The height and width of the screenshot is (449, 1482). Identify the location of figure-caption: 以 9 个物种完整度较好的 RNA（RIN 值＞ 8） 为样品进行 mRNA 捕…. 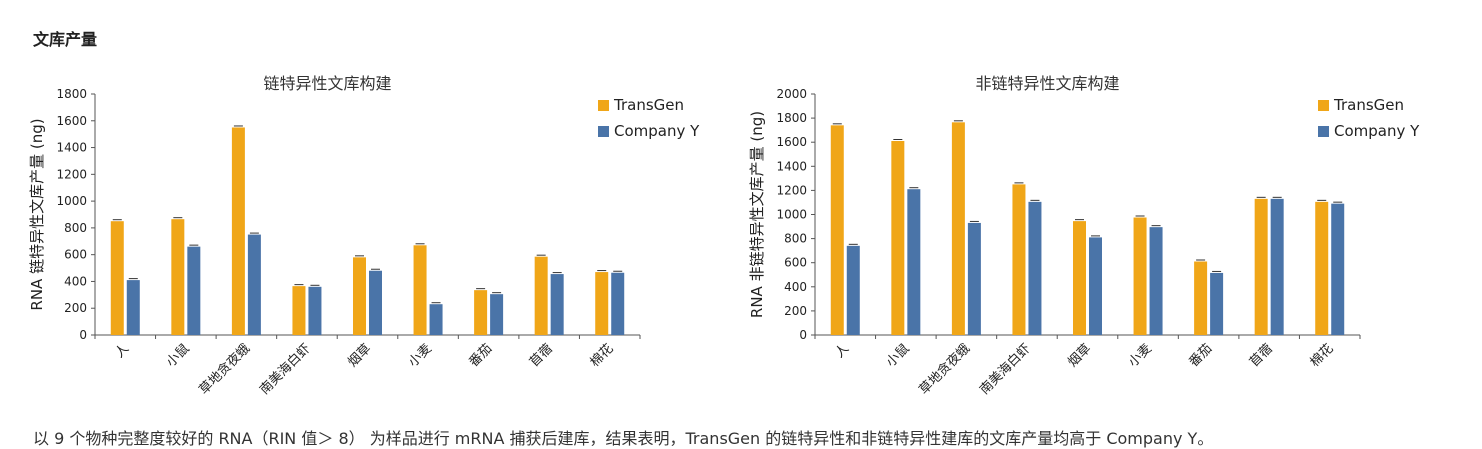
(623, 438).